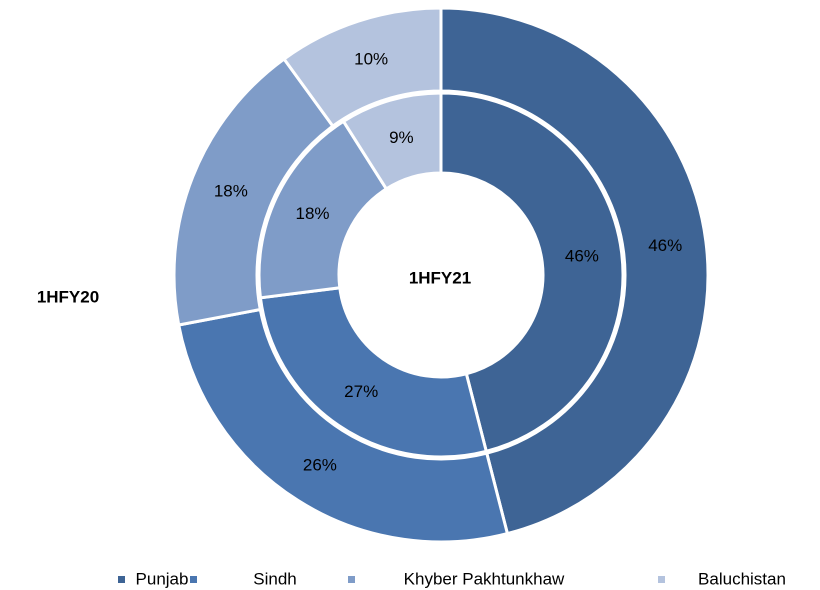 The width and height of the screenshot is (820, 590). I want to click on legend-label: Punjab, so click(162, 578).